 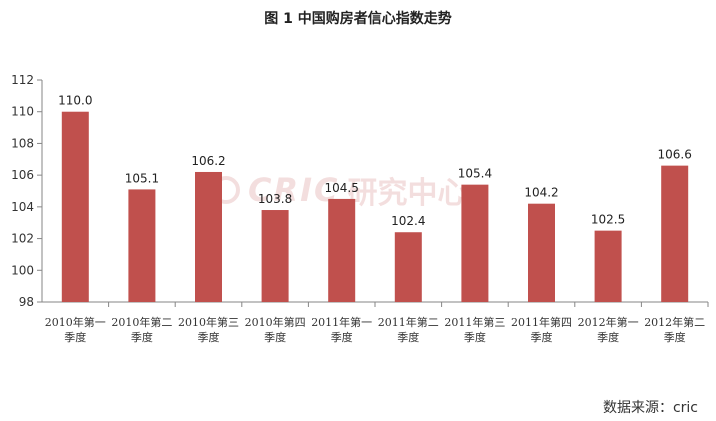 I want to click on data-source-note: 数据来源：cric, so click(x=650, y=408).